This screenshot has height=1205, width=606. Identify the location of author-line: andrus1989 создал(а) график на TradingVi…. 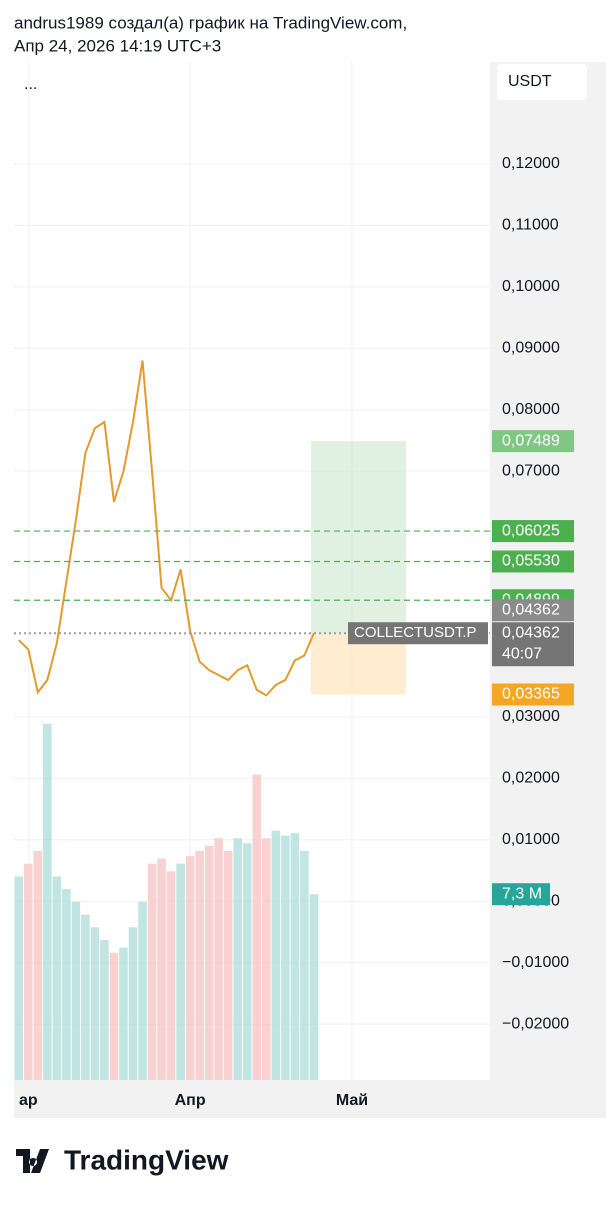
(210, 22).